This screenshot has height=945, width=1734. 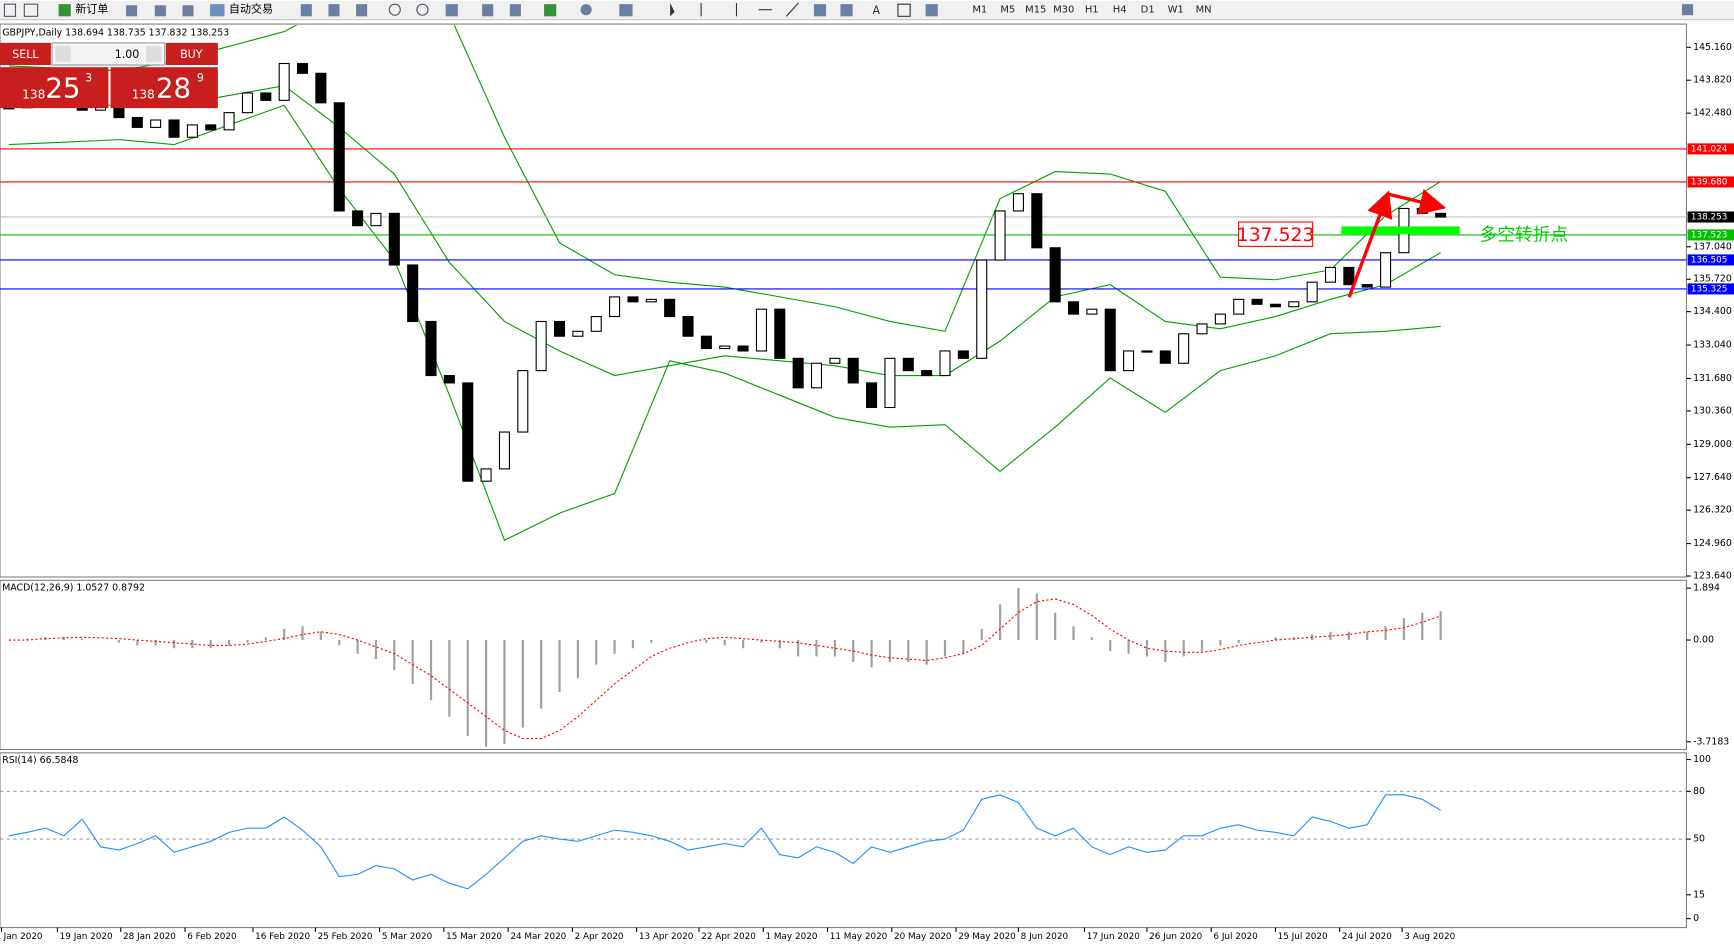 What do you see at coordinates (1709, 289) in the screenshot?
I see `price-level-label: 135.325` at bounding box center [1709, 289].